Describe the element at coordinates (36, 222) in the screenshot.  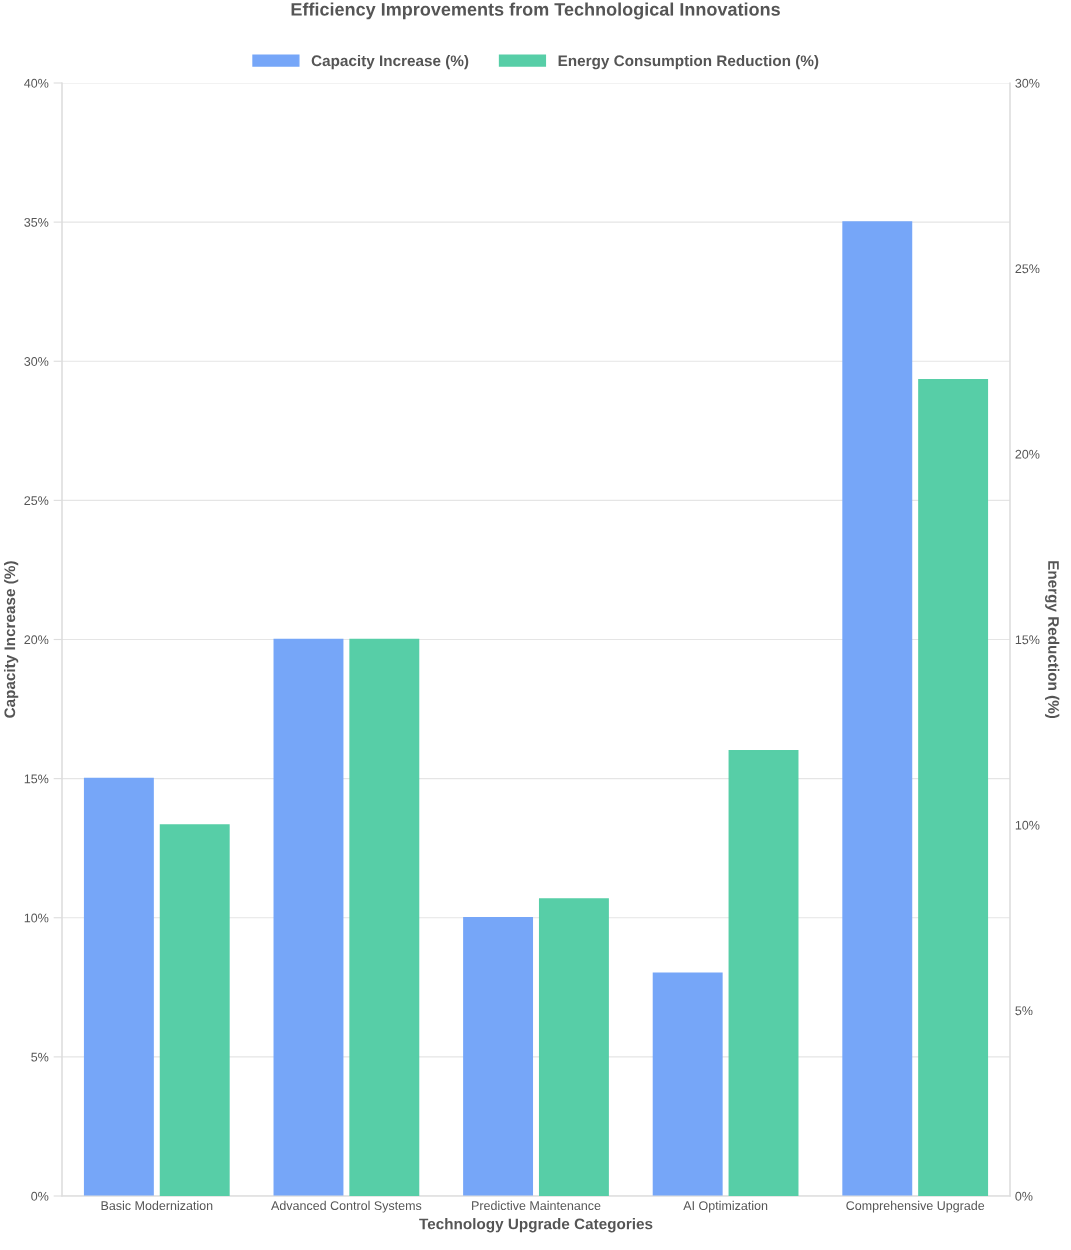
I see `y-tick-label: 35%` at that location.